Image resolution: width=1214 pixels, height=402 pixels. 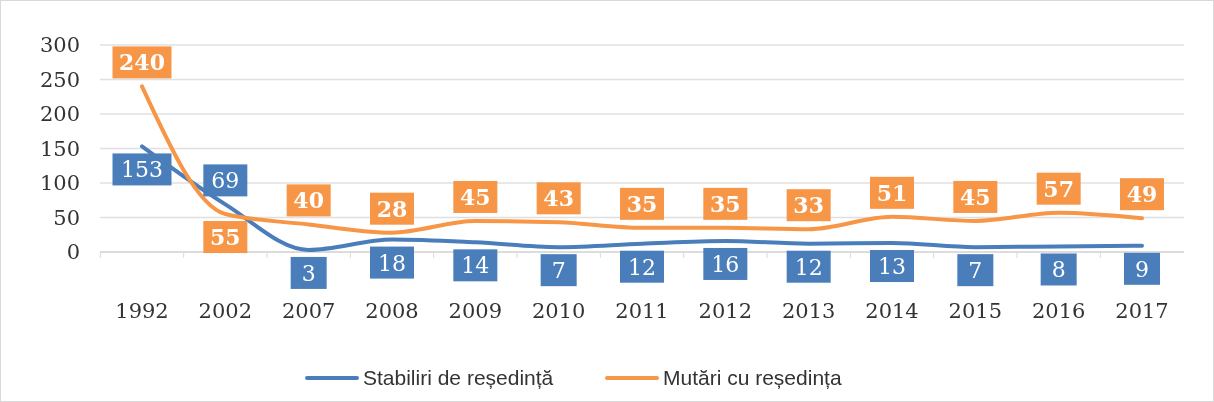 I want to click on y-tick-label: 300, so click(x=59, y=45).